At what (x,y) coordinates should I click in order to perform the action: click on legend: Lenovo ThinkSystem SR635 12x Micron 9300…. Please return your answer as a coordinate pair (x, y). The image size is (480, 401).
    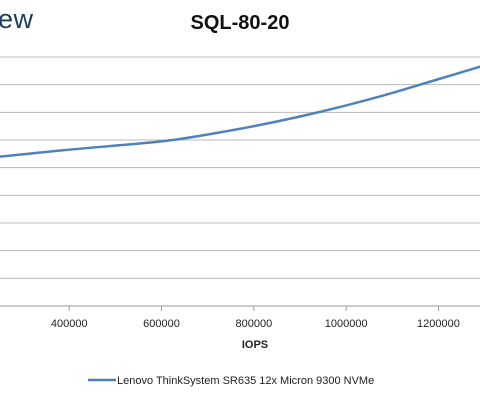
    Looking at the image, I should click on (231, 381).